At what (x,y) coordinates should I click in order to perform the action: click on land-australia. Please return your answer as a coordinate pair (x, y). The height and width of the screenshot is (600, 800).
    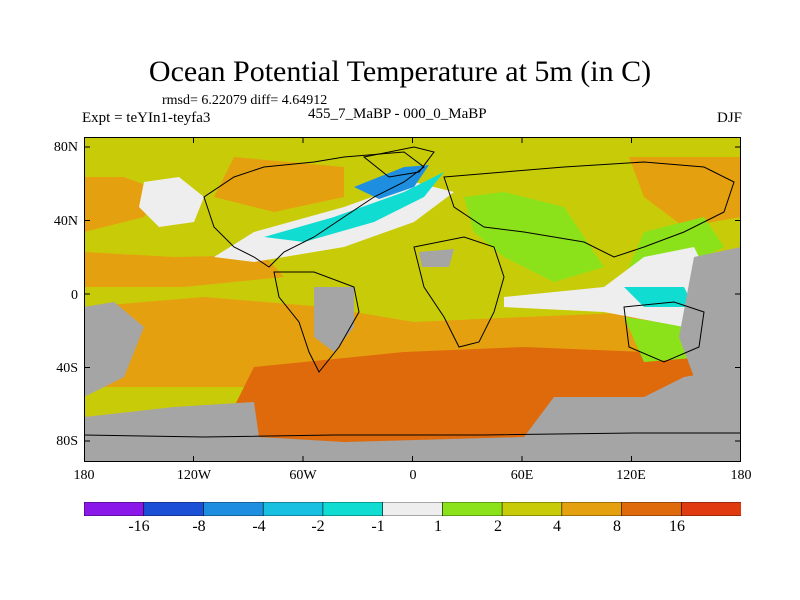
    Looking at the image, I should click on (710, 312).